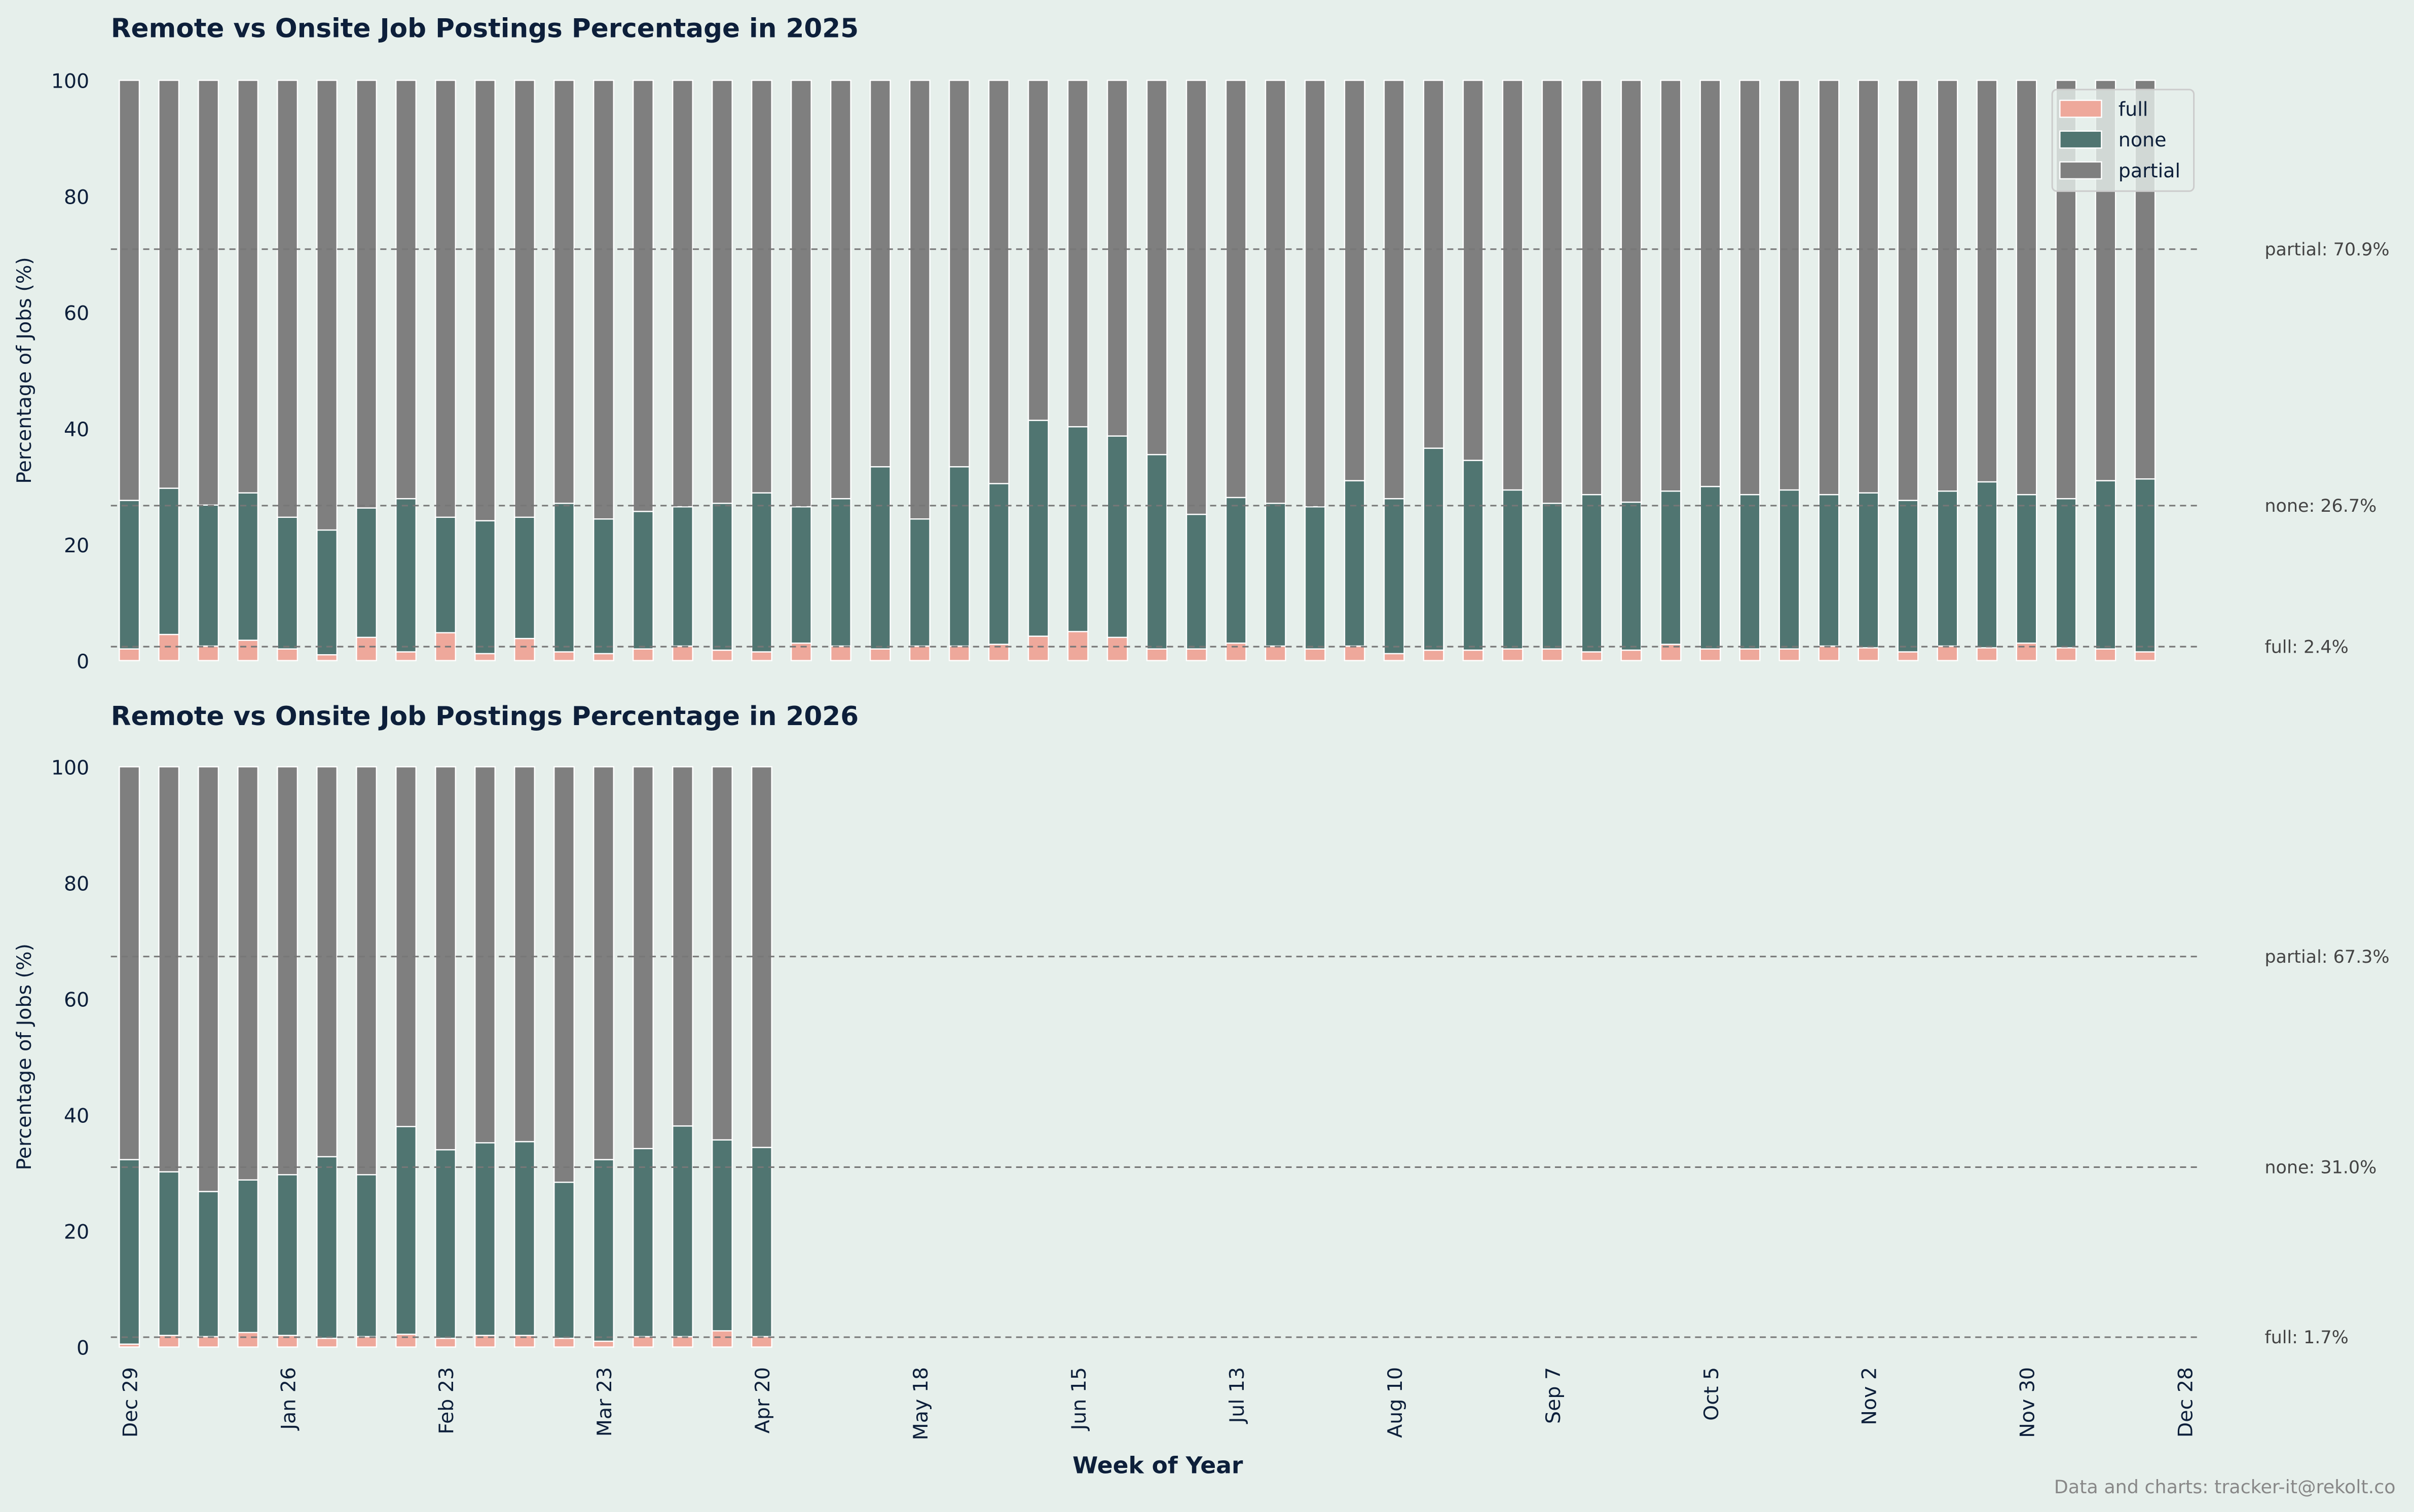 Image resolution: width=2414 pixels, height=1512 pixels. Describe the element at coordinates (70, 81) in the screenshot. I see `y-tick-label: 100` at that location.